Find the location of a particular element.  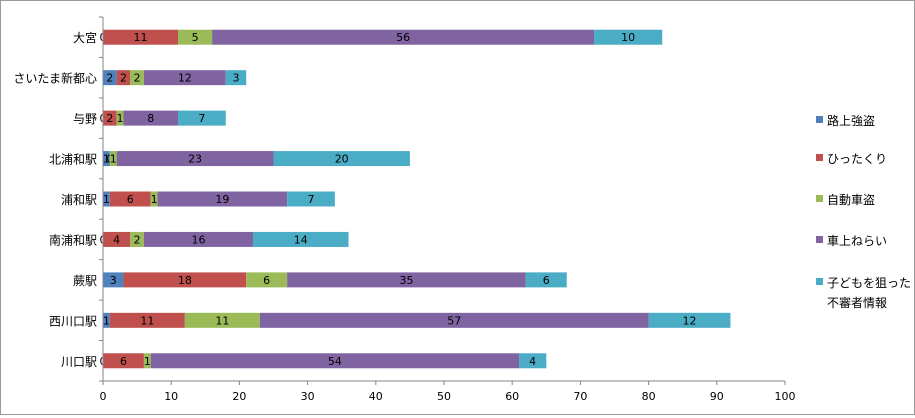

x-tick-label: 40 is located at coordinates (376, 396).